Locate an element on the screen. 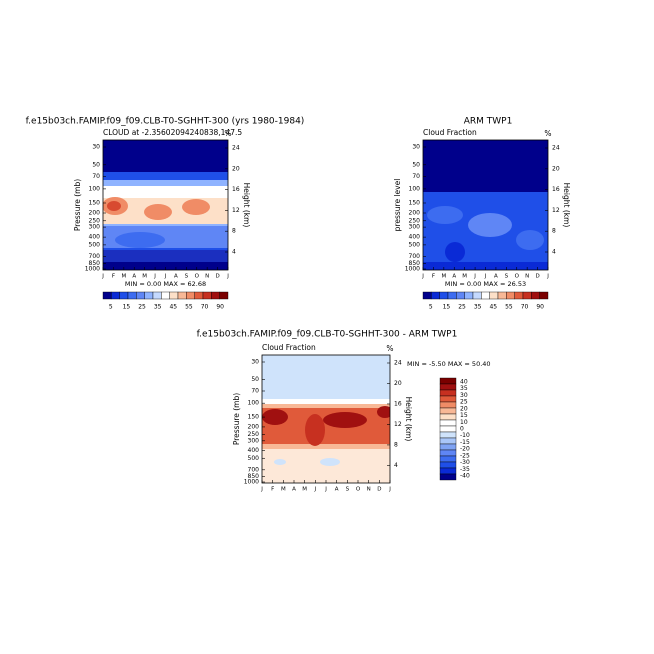  colorbar-label: -35 is located at coordinates (465, 469).